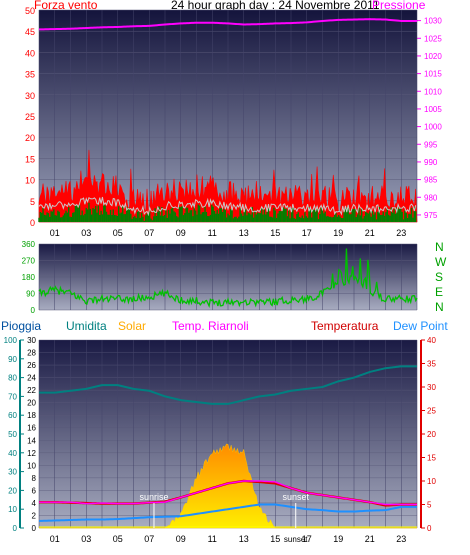 Image resolution: width=470 pixels, height=555 pixels. What do you see at coordinates (12, 434) in the screenshot?
I see `pioggia-y-tick-label: 50` at bounding box center [12, 434].